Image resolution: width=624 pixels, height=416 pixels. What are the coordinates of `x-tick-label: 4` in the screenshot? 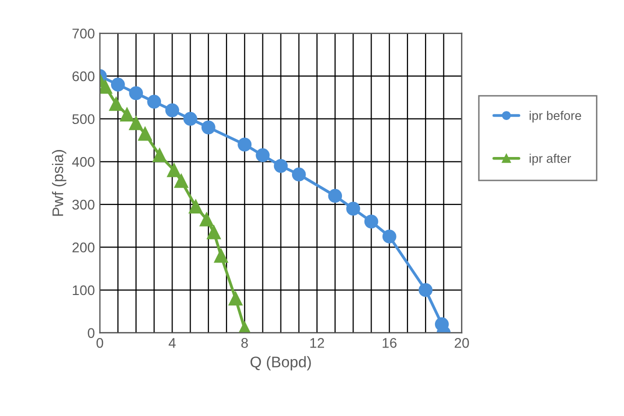 It's located at (172, 343).